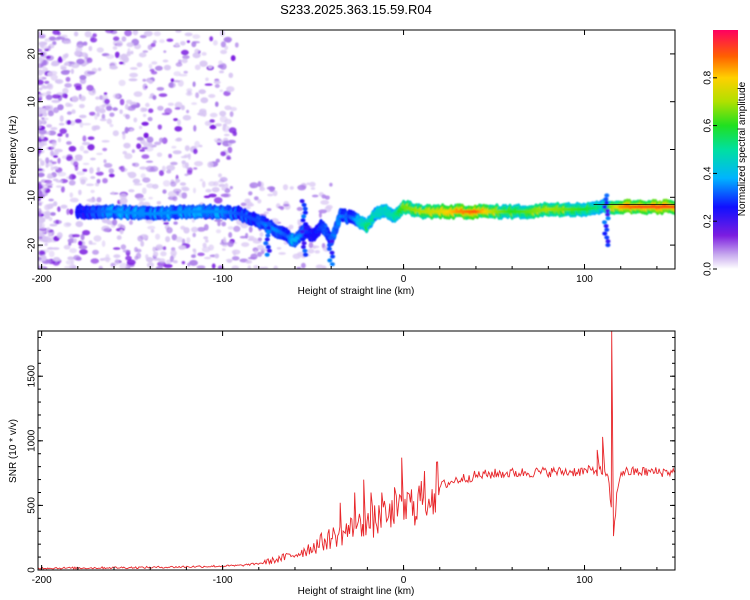 The image size is (750, 600). Describe the element at coordinates (708, 221) in the screenshot. I see `colorbar-tick-label: 0.2` at that location.